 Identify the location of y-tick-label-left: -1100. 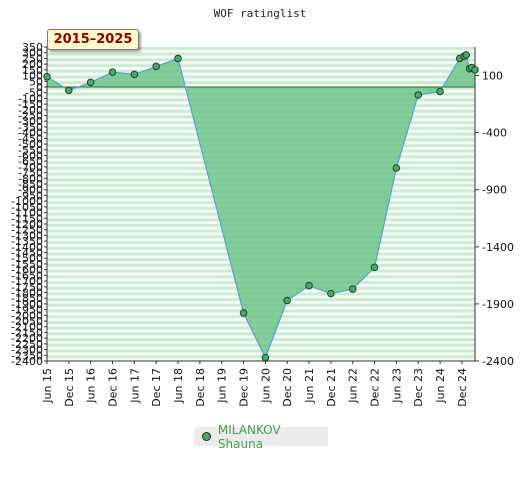
(27, 213).